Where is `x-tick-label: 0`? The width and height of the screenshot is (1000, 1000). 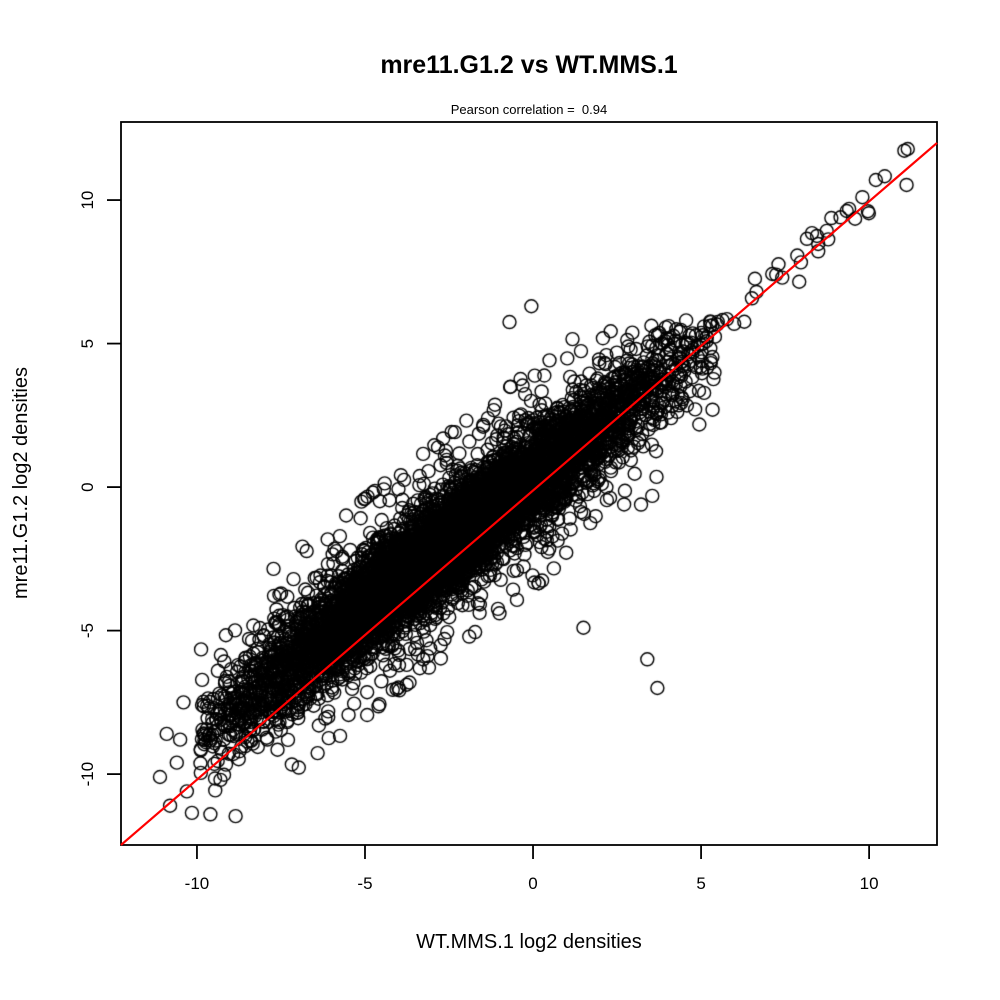
x-tick-label: 0 is located at coordinates (532, 883).